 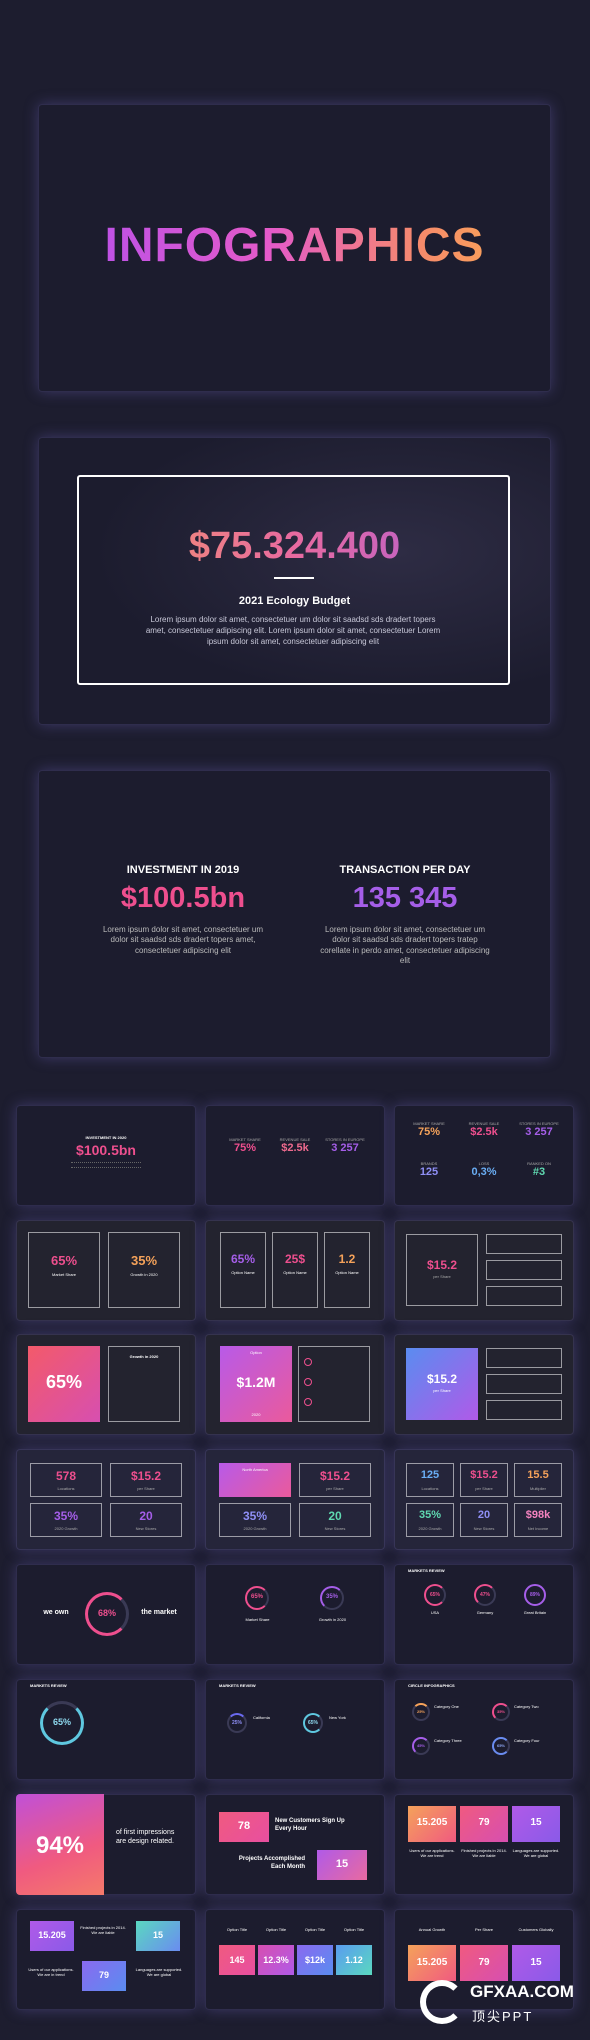 What do you see at coordinates (484, 1515) in the screenshot?
I see `value: 20` at bounding box center [484, 1515].